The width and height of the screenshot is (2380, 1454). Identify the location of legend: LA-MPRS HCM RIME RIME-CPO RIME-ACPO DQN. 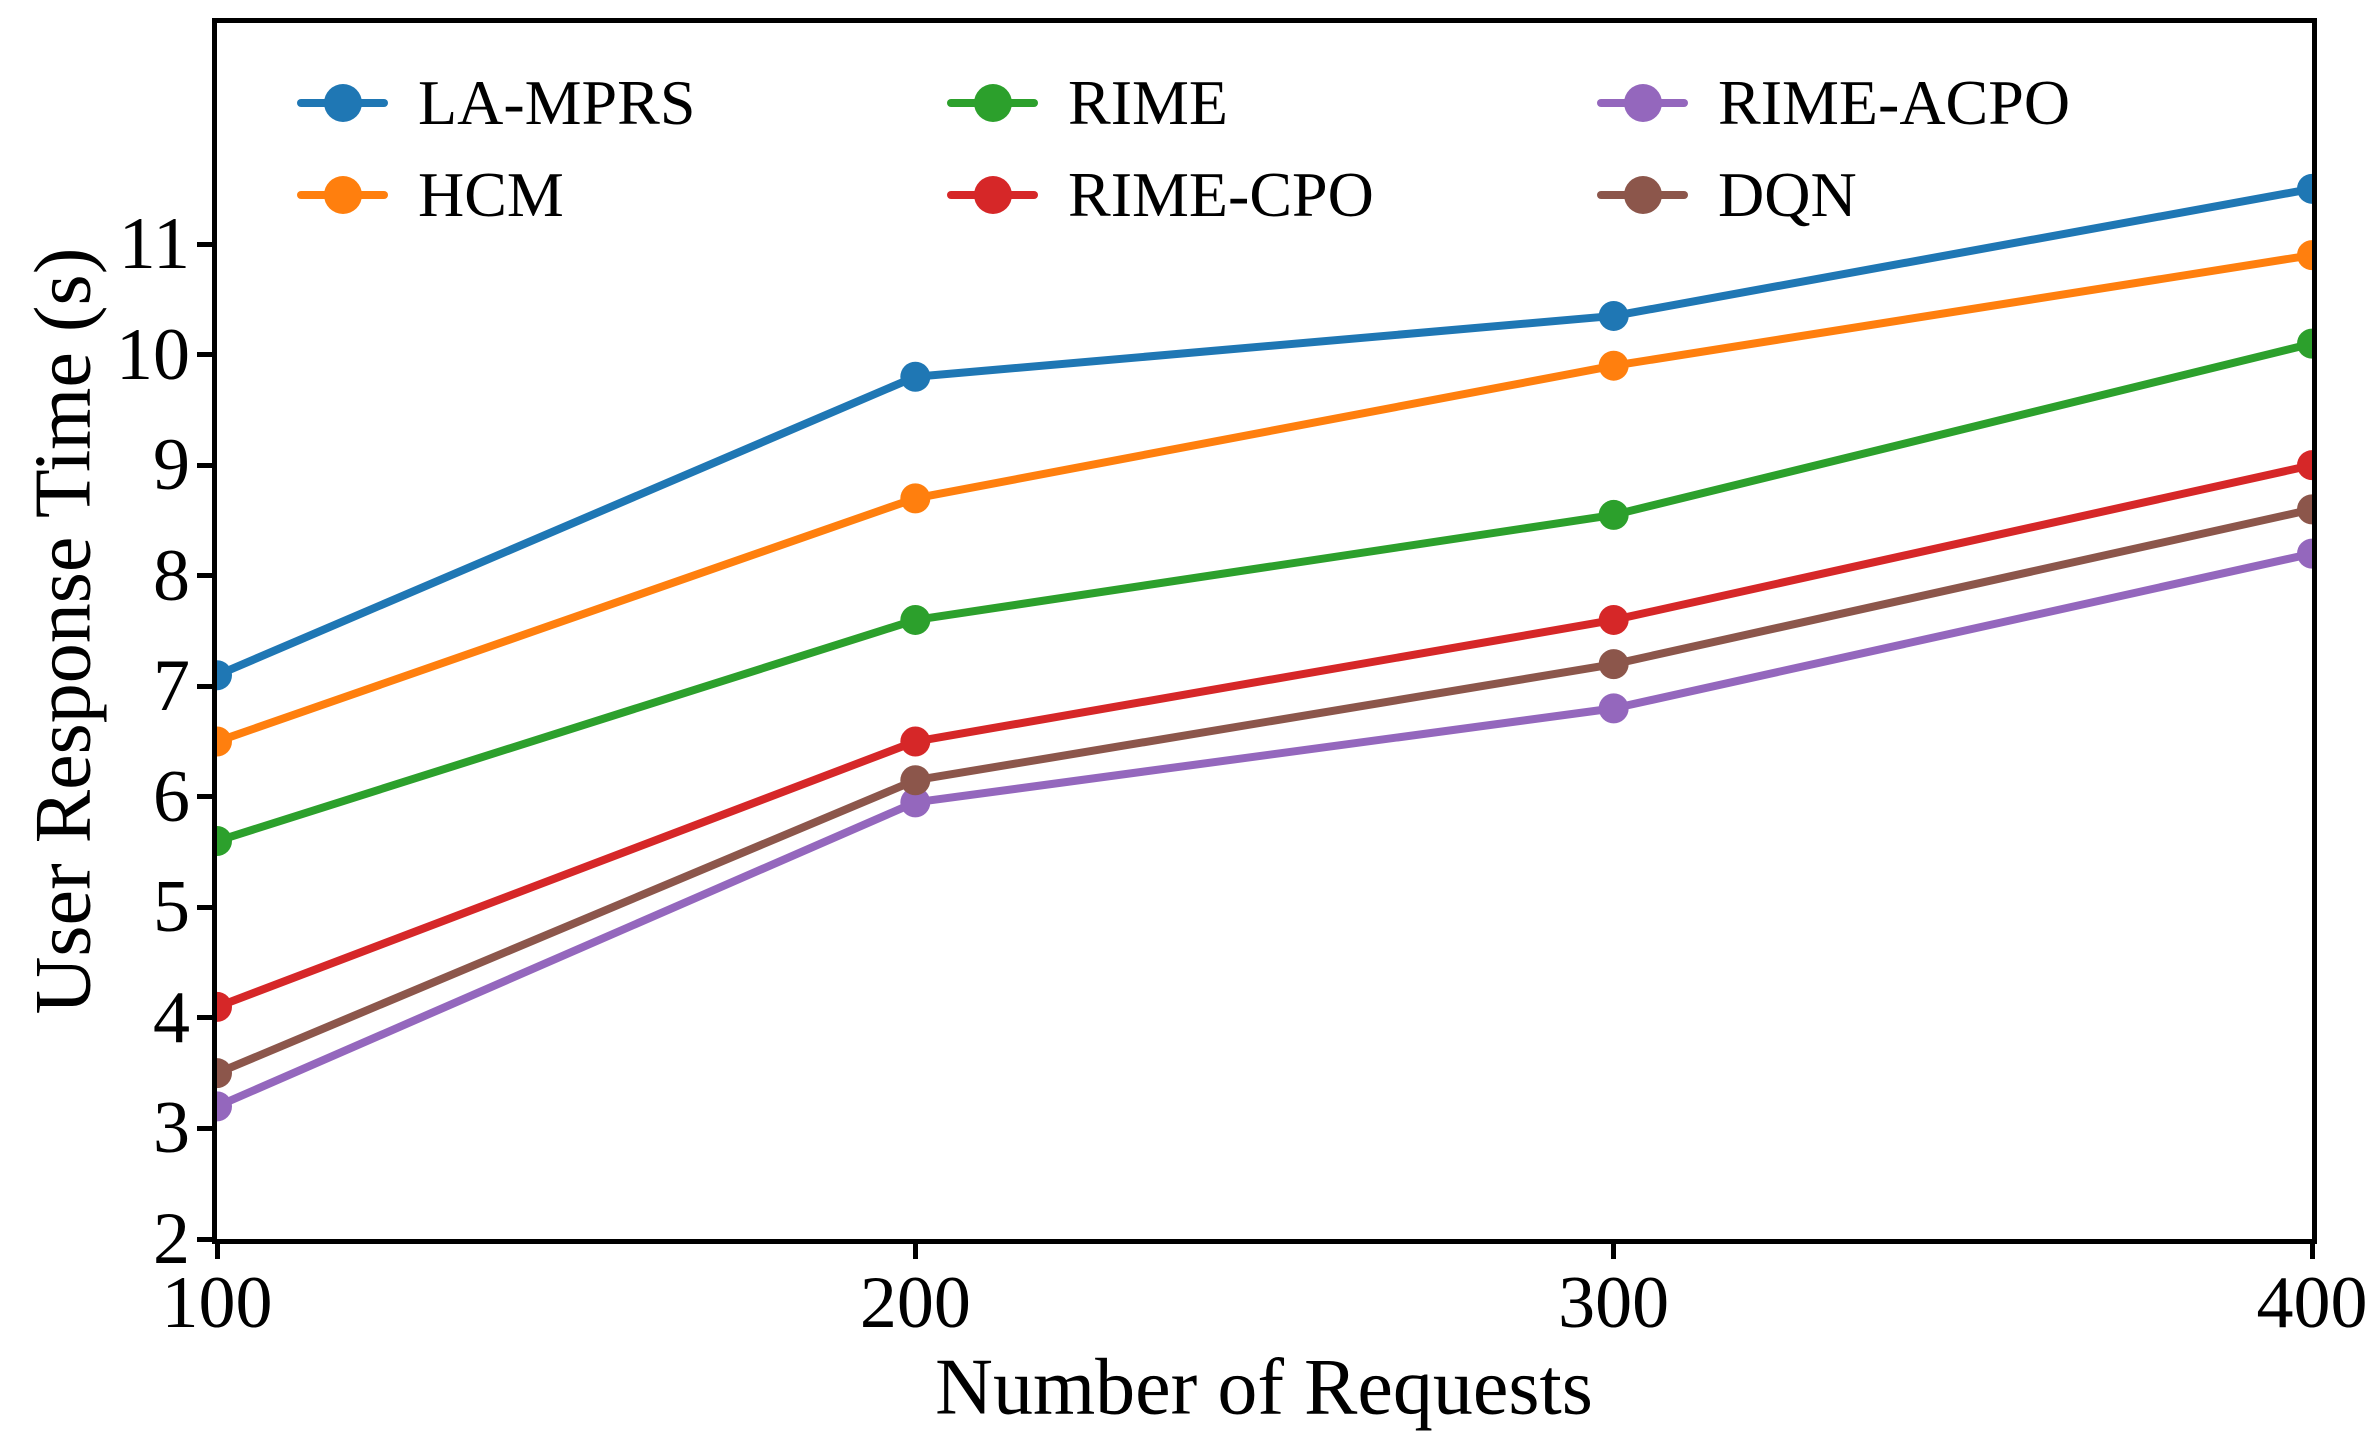
(1272, 149).